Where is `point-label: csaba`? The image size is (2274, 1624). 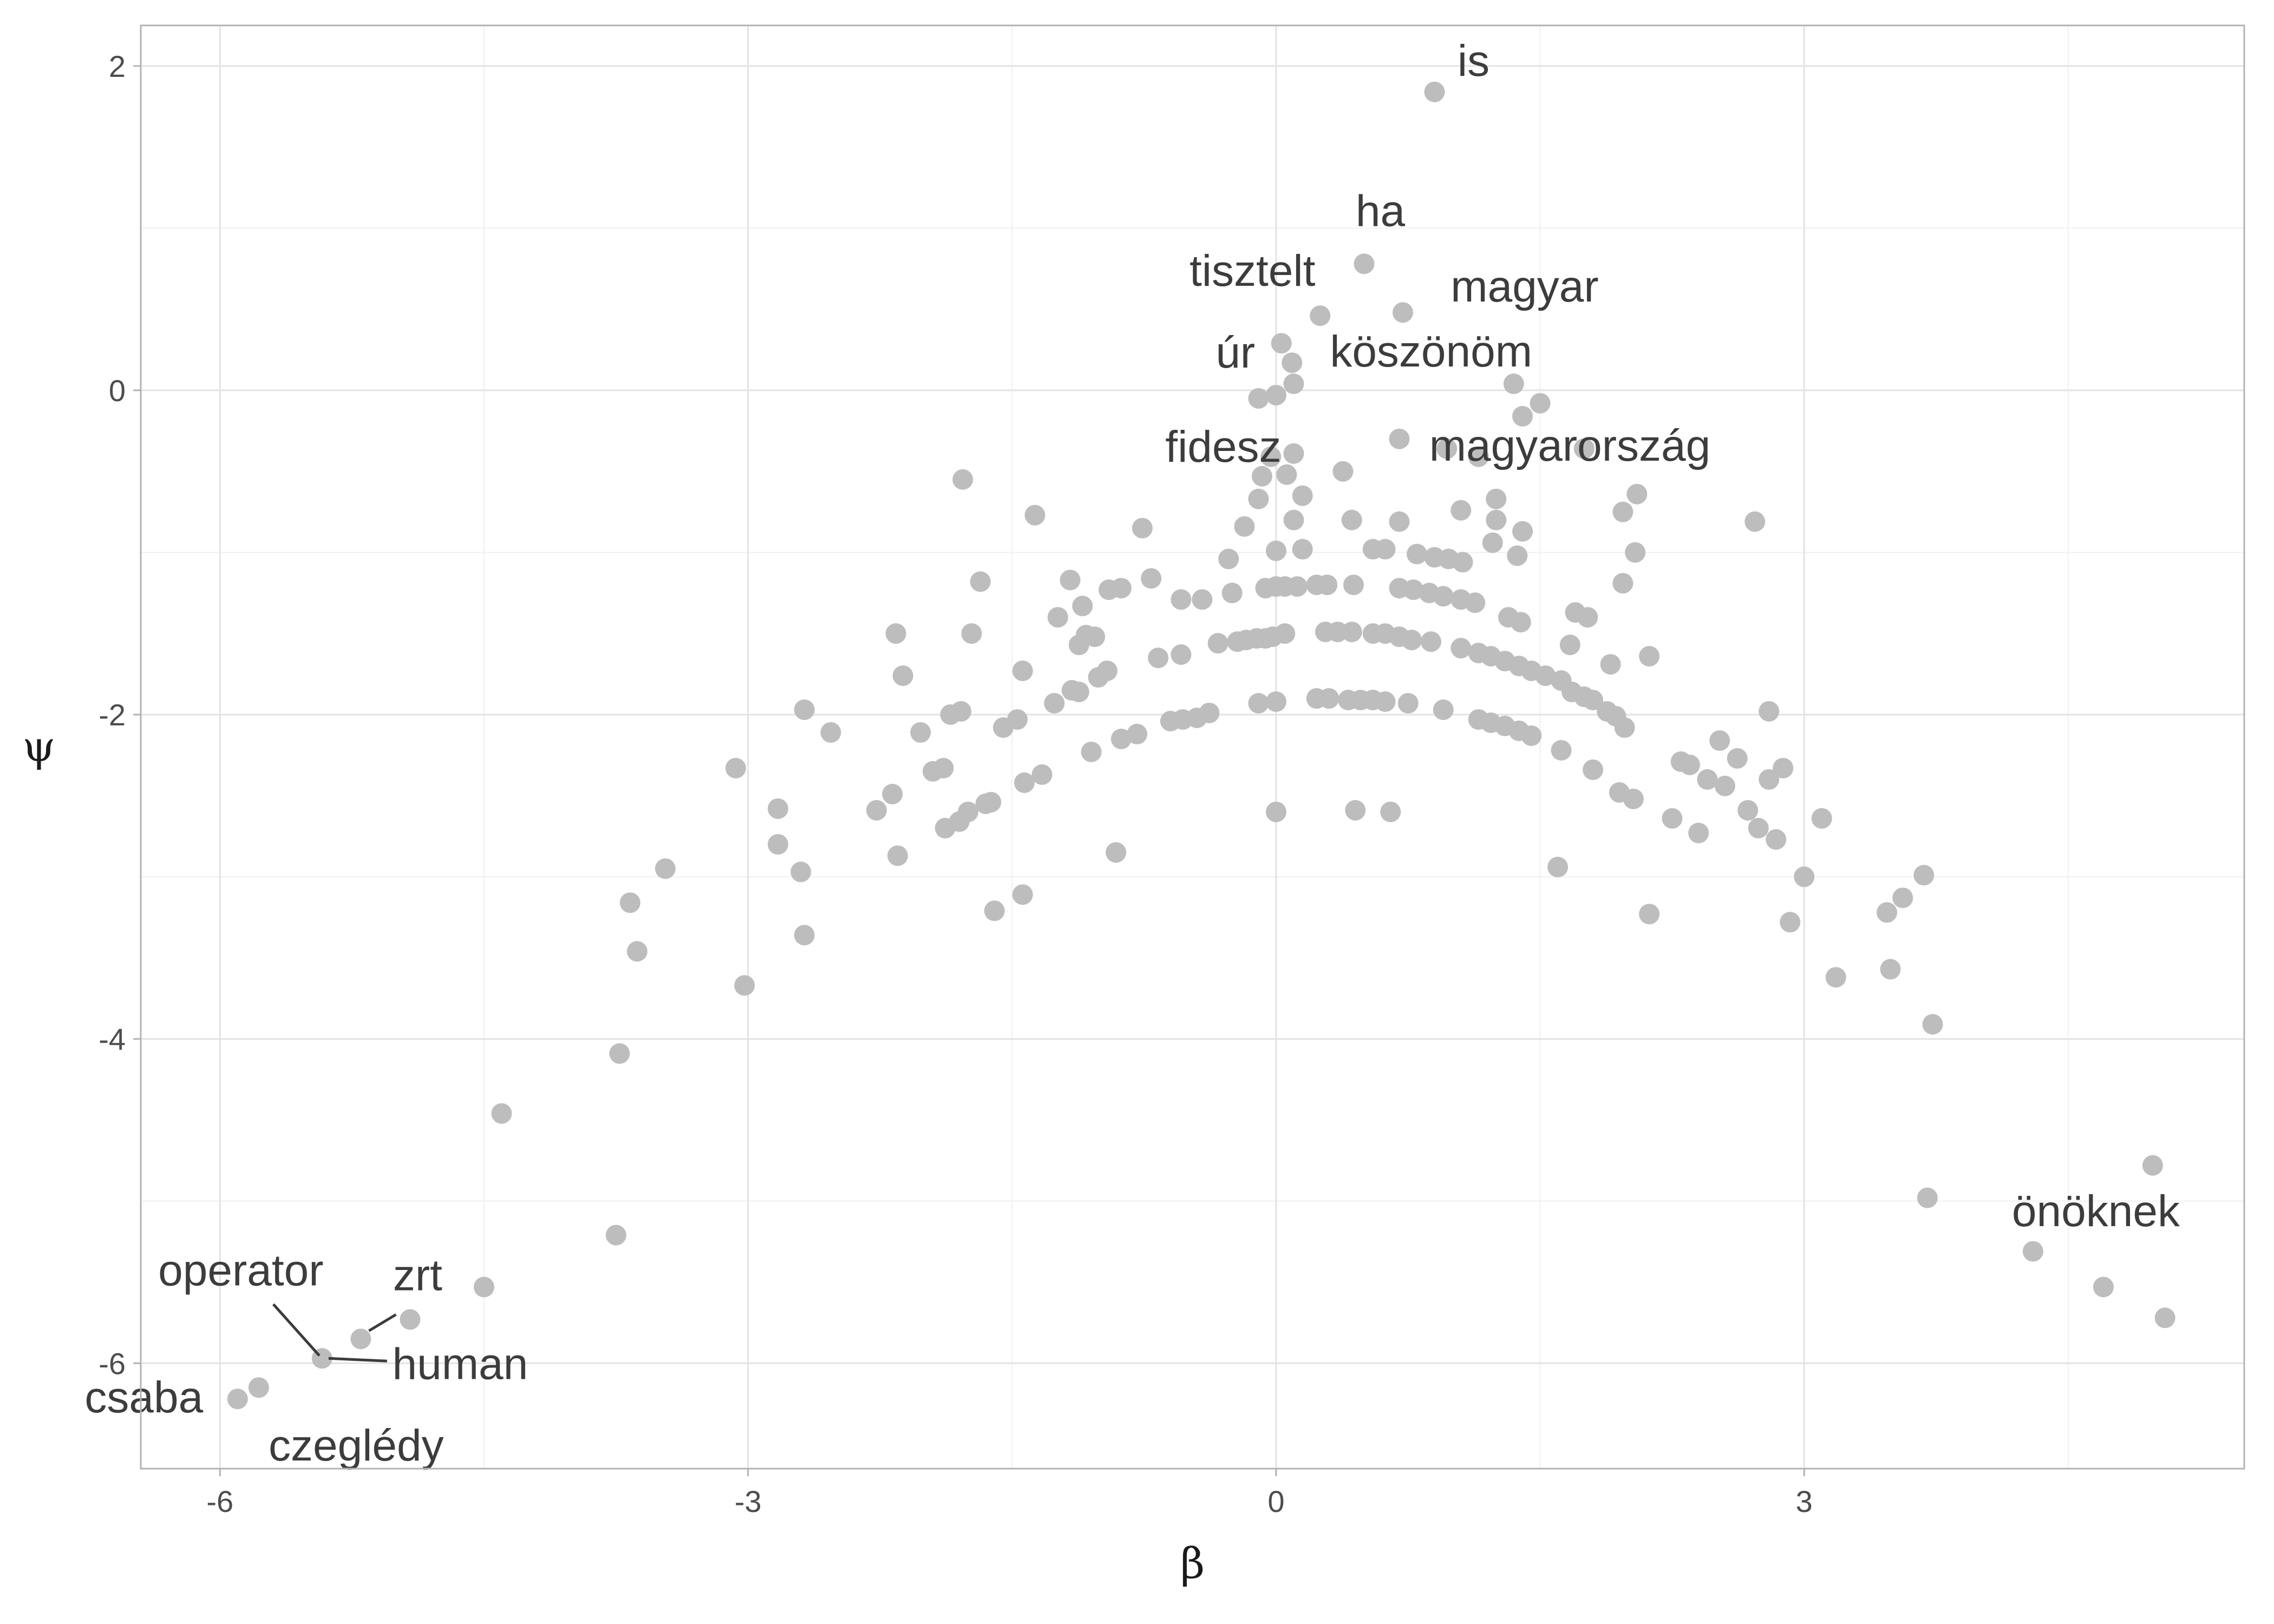 point-label: csaba is located at coordinates (144, 1398).